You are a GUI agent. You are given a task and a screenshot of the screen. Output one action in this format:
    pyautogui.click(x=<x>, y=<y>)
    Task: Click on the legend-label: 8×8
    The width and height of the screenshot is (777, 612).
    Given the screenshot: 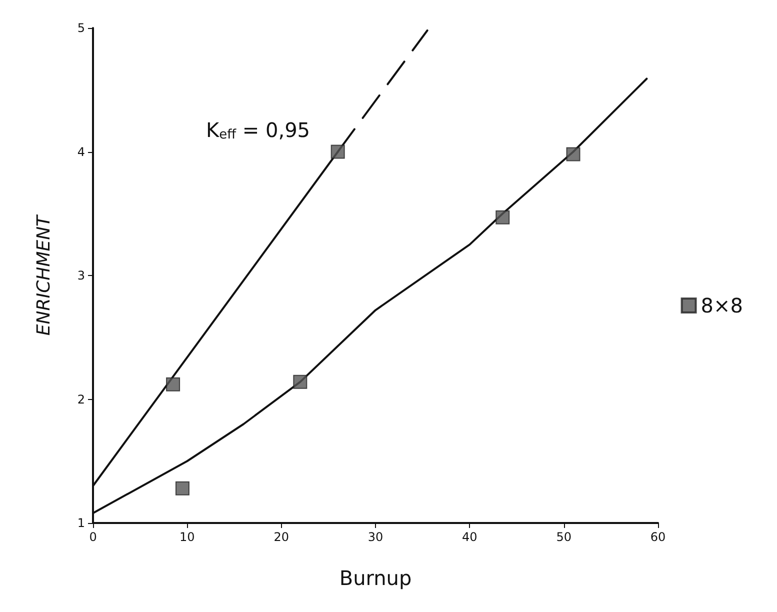 What is the action you would take?
    pyautogui.click(x=722, y=306)
    